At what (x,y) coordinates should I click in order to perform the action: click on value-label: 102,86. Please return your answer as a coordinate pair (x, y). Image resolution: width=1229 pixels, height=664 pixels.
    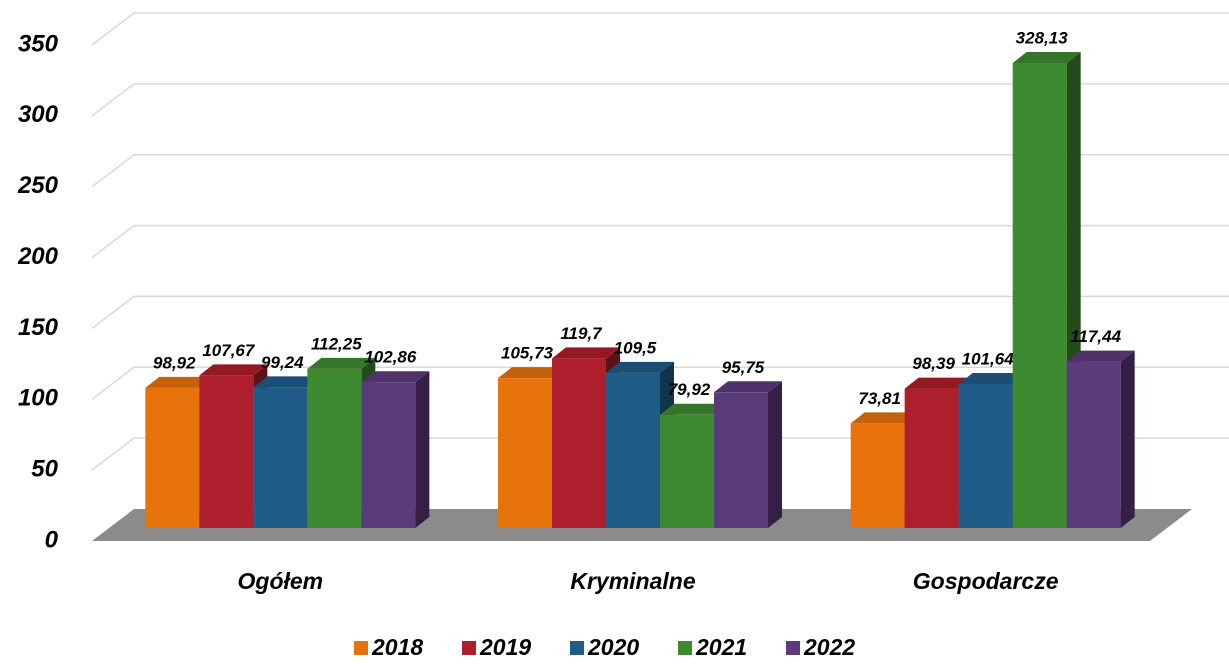
    Looking at the image, I should click on (390, 357).